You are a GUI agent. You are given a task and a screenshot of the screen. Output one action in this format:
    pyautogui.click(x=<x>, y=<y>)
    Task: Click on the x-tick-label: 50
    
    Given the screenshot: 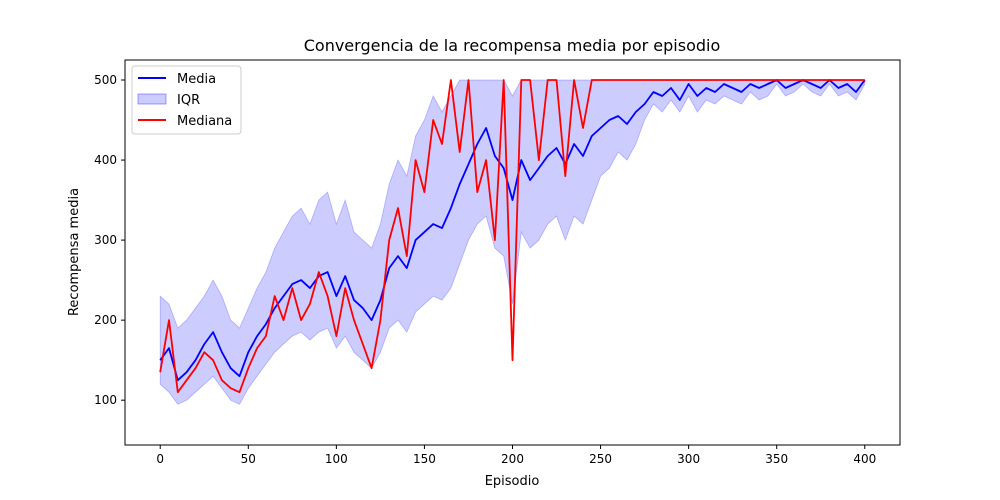 What is the action you would take?
    pyautogui.click(x=248, y=459)
    